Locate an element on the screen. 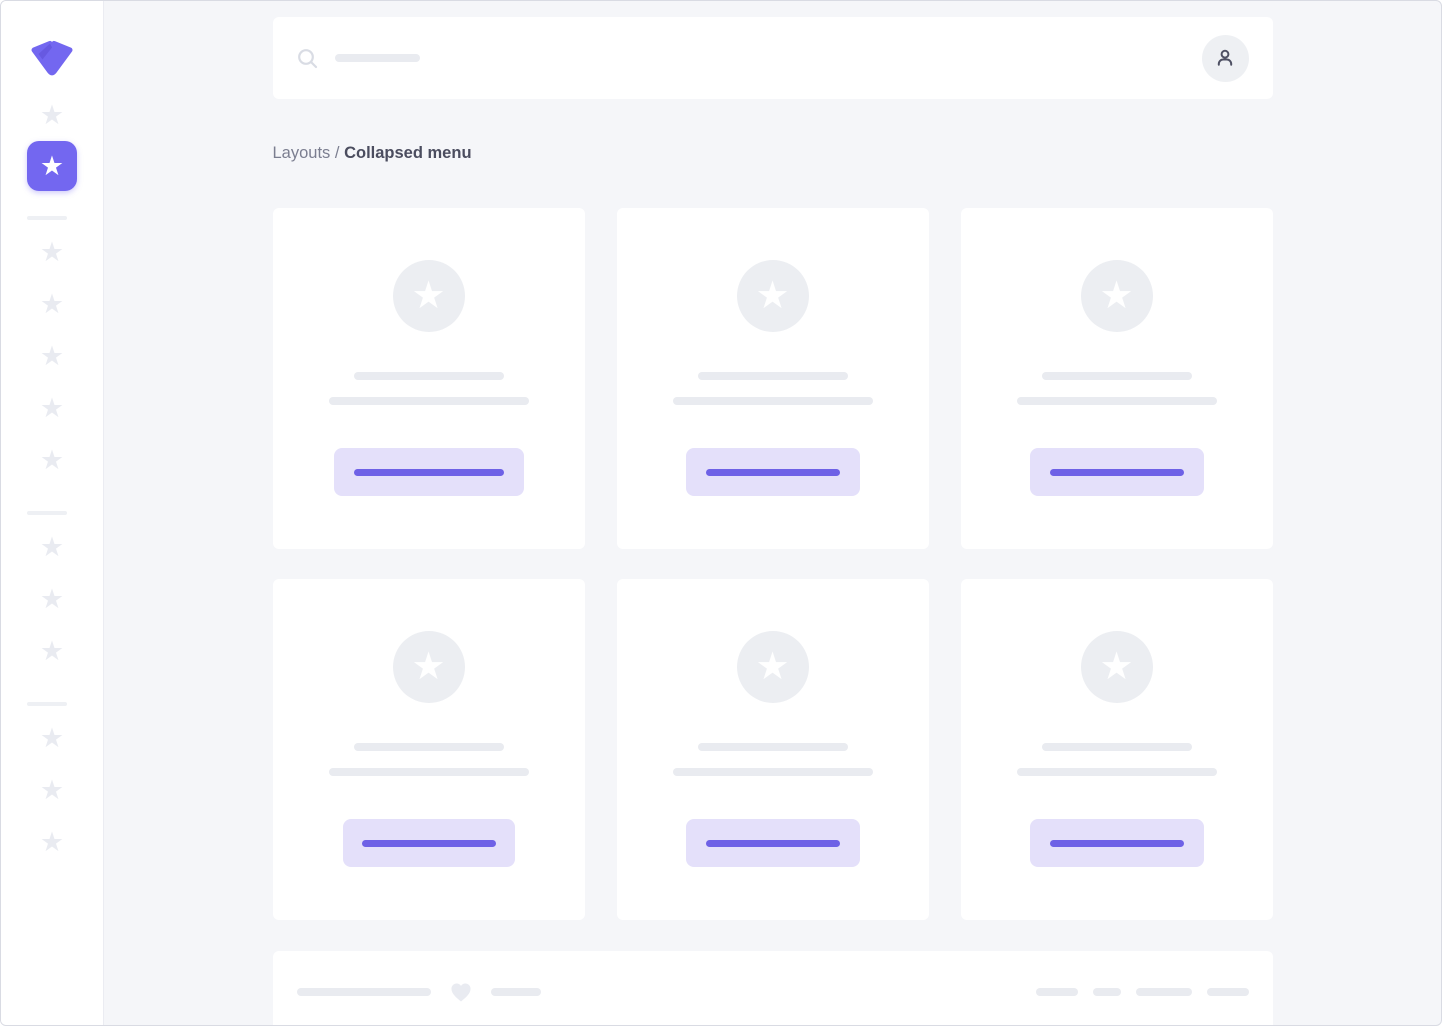  breadcrumb: Layouts / Collapsed menu is located at coordinates (773, 153).